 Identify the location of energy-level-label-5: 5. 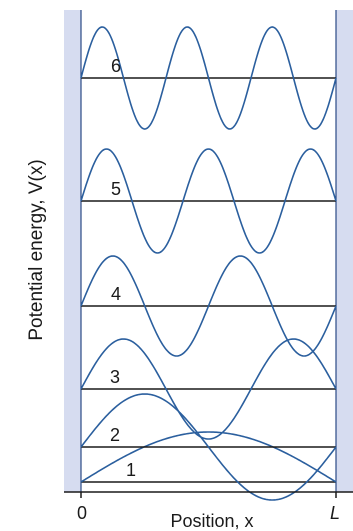
(116, 189).